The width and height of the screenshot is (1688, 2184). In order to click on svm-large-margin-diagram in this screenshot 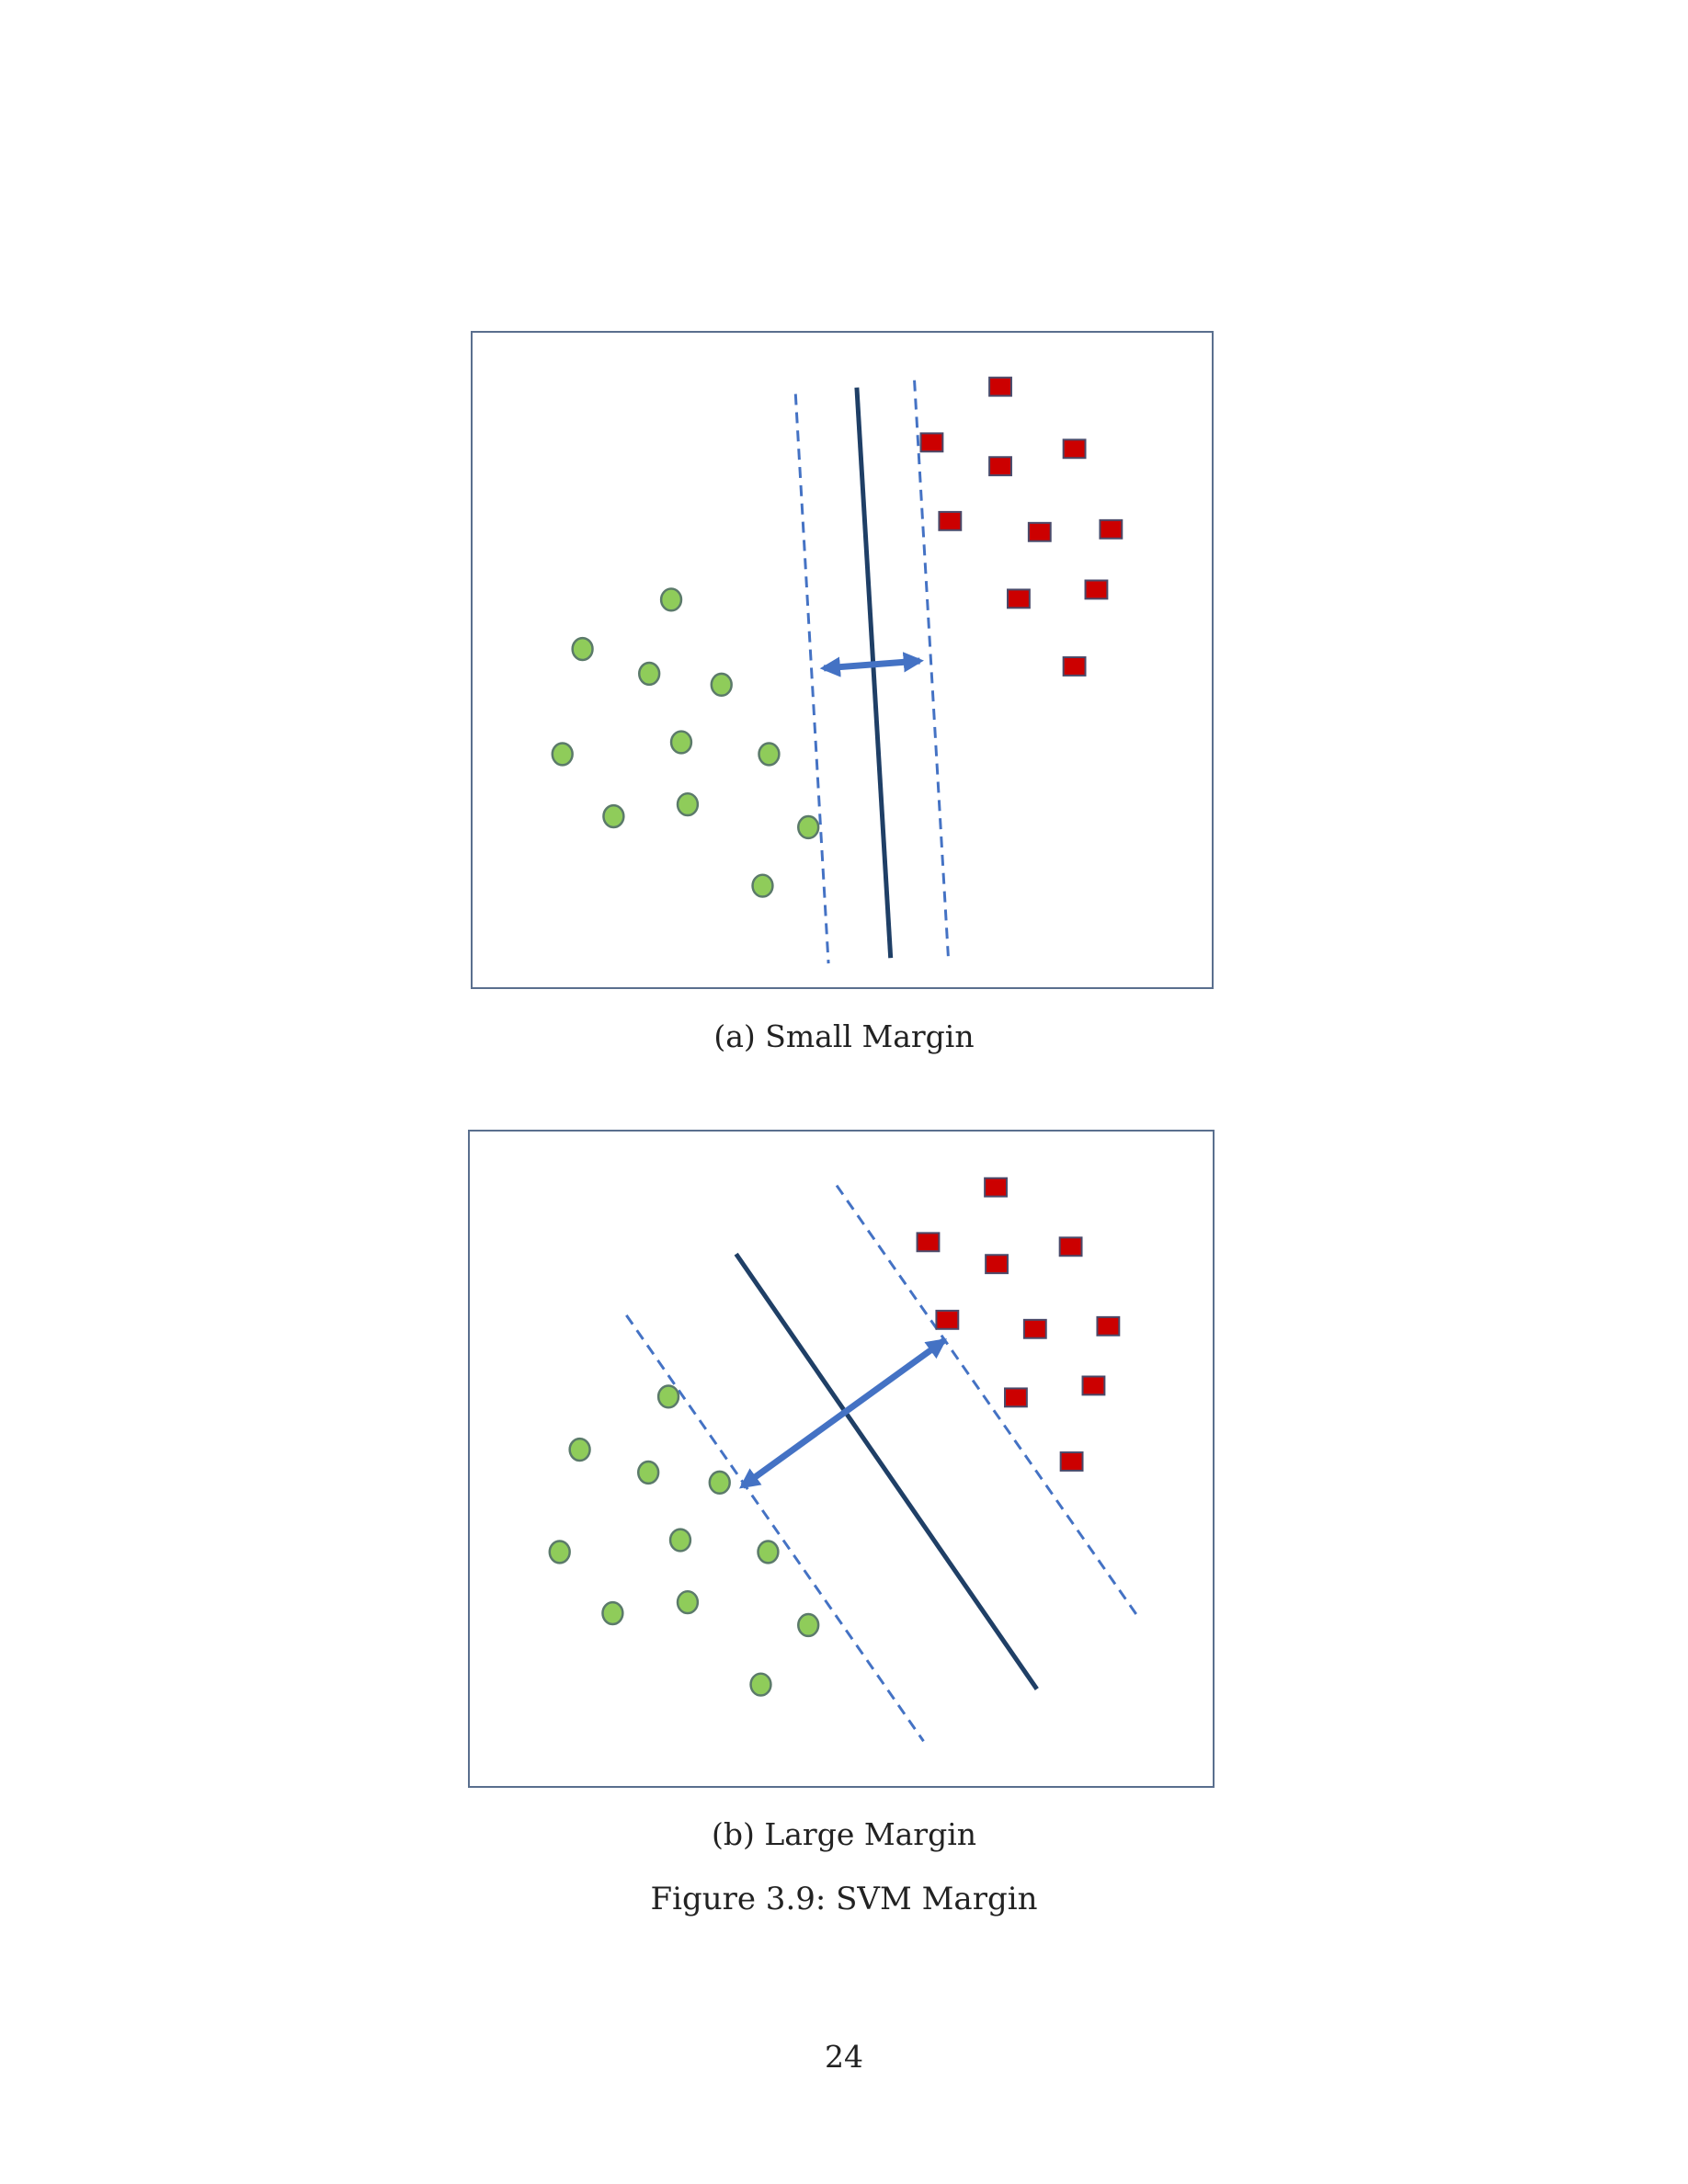, I will do `click(844, 1460)`.